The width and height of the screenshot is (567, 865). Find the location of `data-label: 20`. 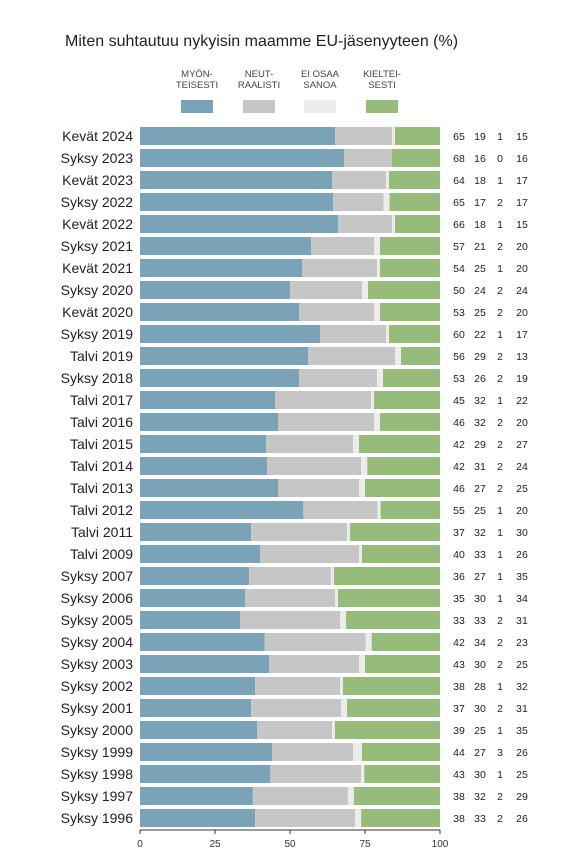

data-label: 20 is located at coordinates (522, 269).